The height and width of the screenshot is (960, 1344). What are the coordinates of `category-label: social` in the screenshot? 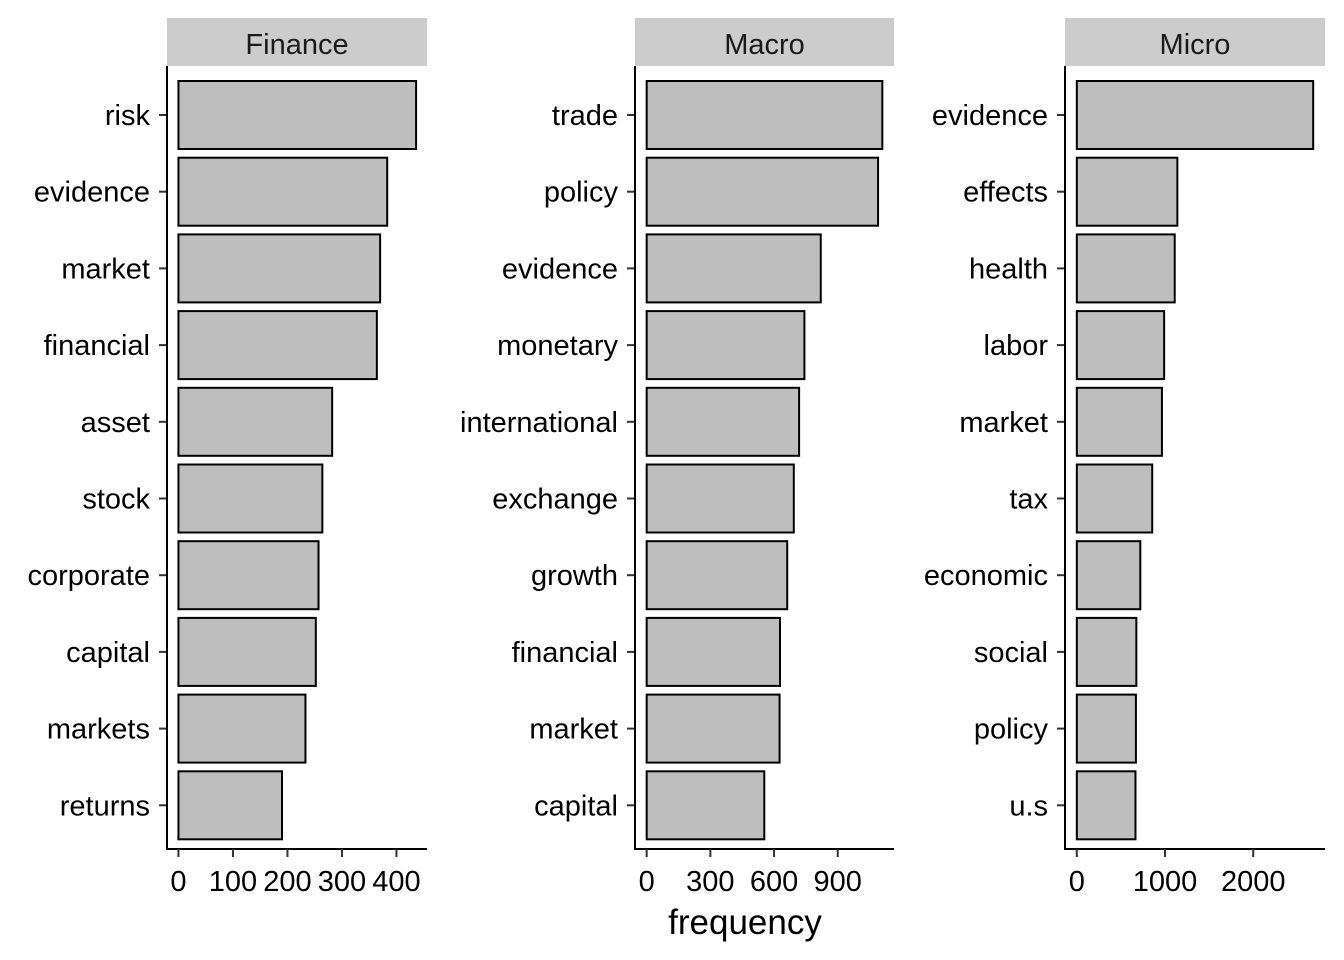 It's located at (1011, 653).